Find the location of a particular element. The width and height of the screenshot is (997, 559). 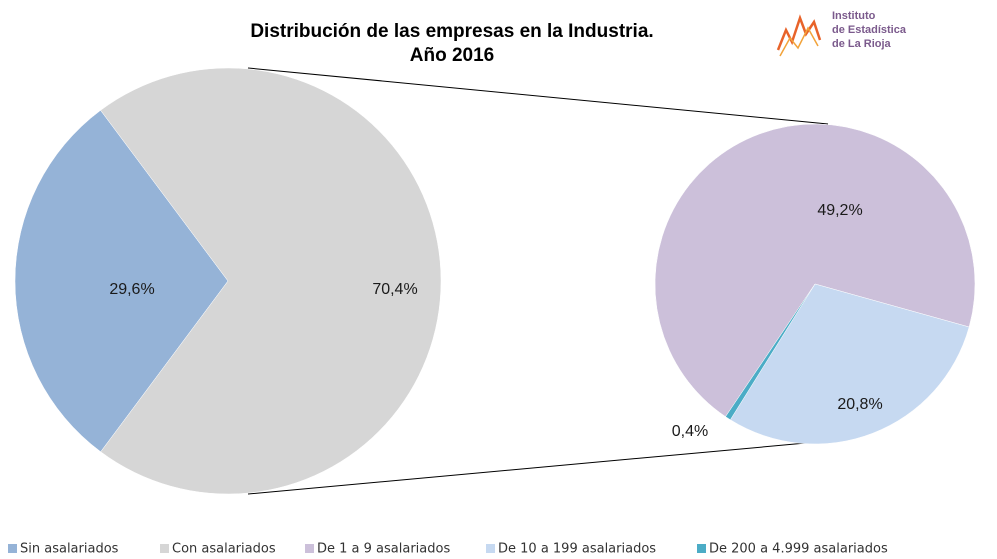

legend-label: De 200 a 4.999 asalariados is located at coordinates (798, 549).